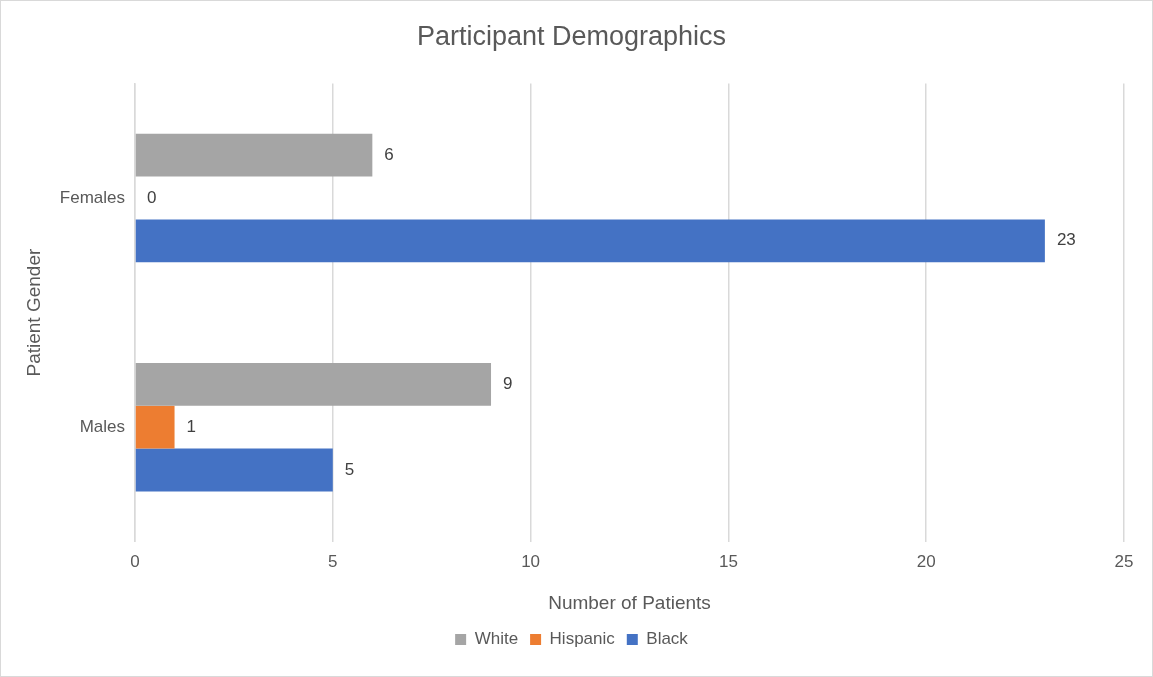 This screenshot has width=1153, height=677. Describe the element at coordinates (496, 639) in the screenshot. I see `legend-label: White` at that location.